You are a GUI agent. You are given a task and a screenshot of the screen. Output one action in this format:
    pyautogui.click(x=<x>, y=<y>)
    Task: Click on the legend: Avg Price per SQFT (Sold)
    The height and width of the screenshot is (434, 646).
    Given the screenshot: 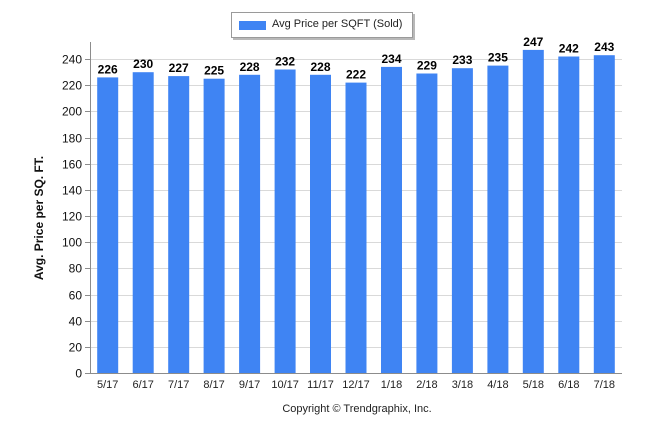 What is the action you would take?
    pyautogui.click(x=322, y=25)
    